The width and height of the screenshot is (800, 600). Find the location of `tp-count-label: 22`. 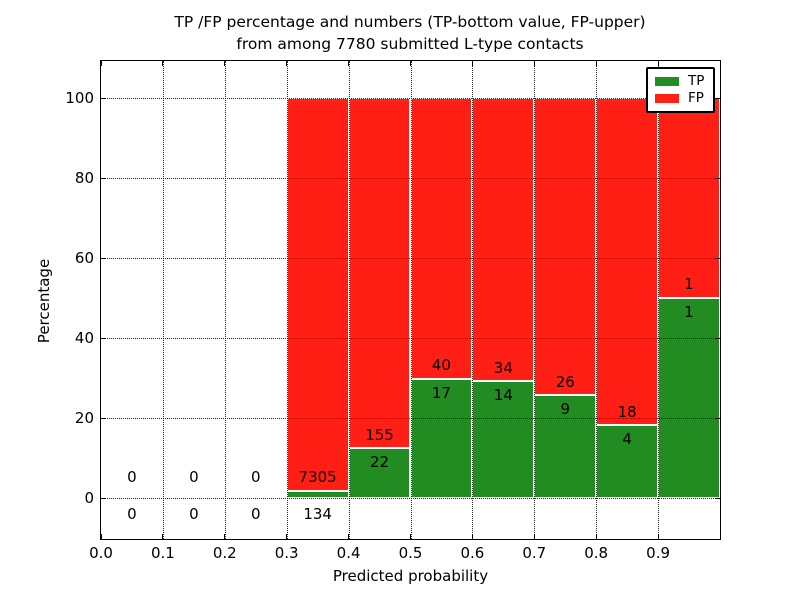

tp-count-label: 22 is located at coordinates (380, 462).